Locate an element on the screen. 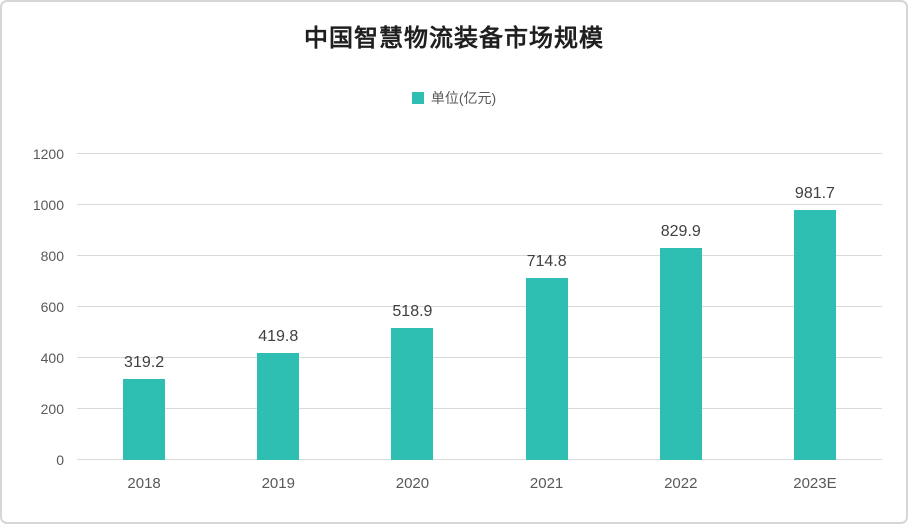 Image resolution: width=908 pixels, height=524 pixels. x-axis-label: 2020 is located at coordinates (412, 483).